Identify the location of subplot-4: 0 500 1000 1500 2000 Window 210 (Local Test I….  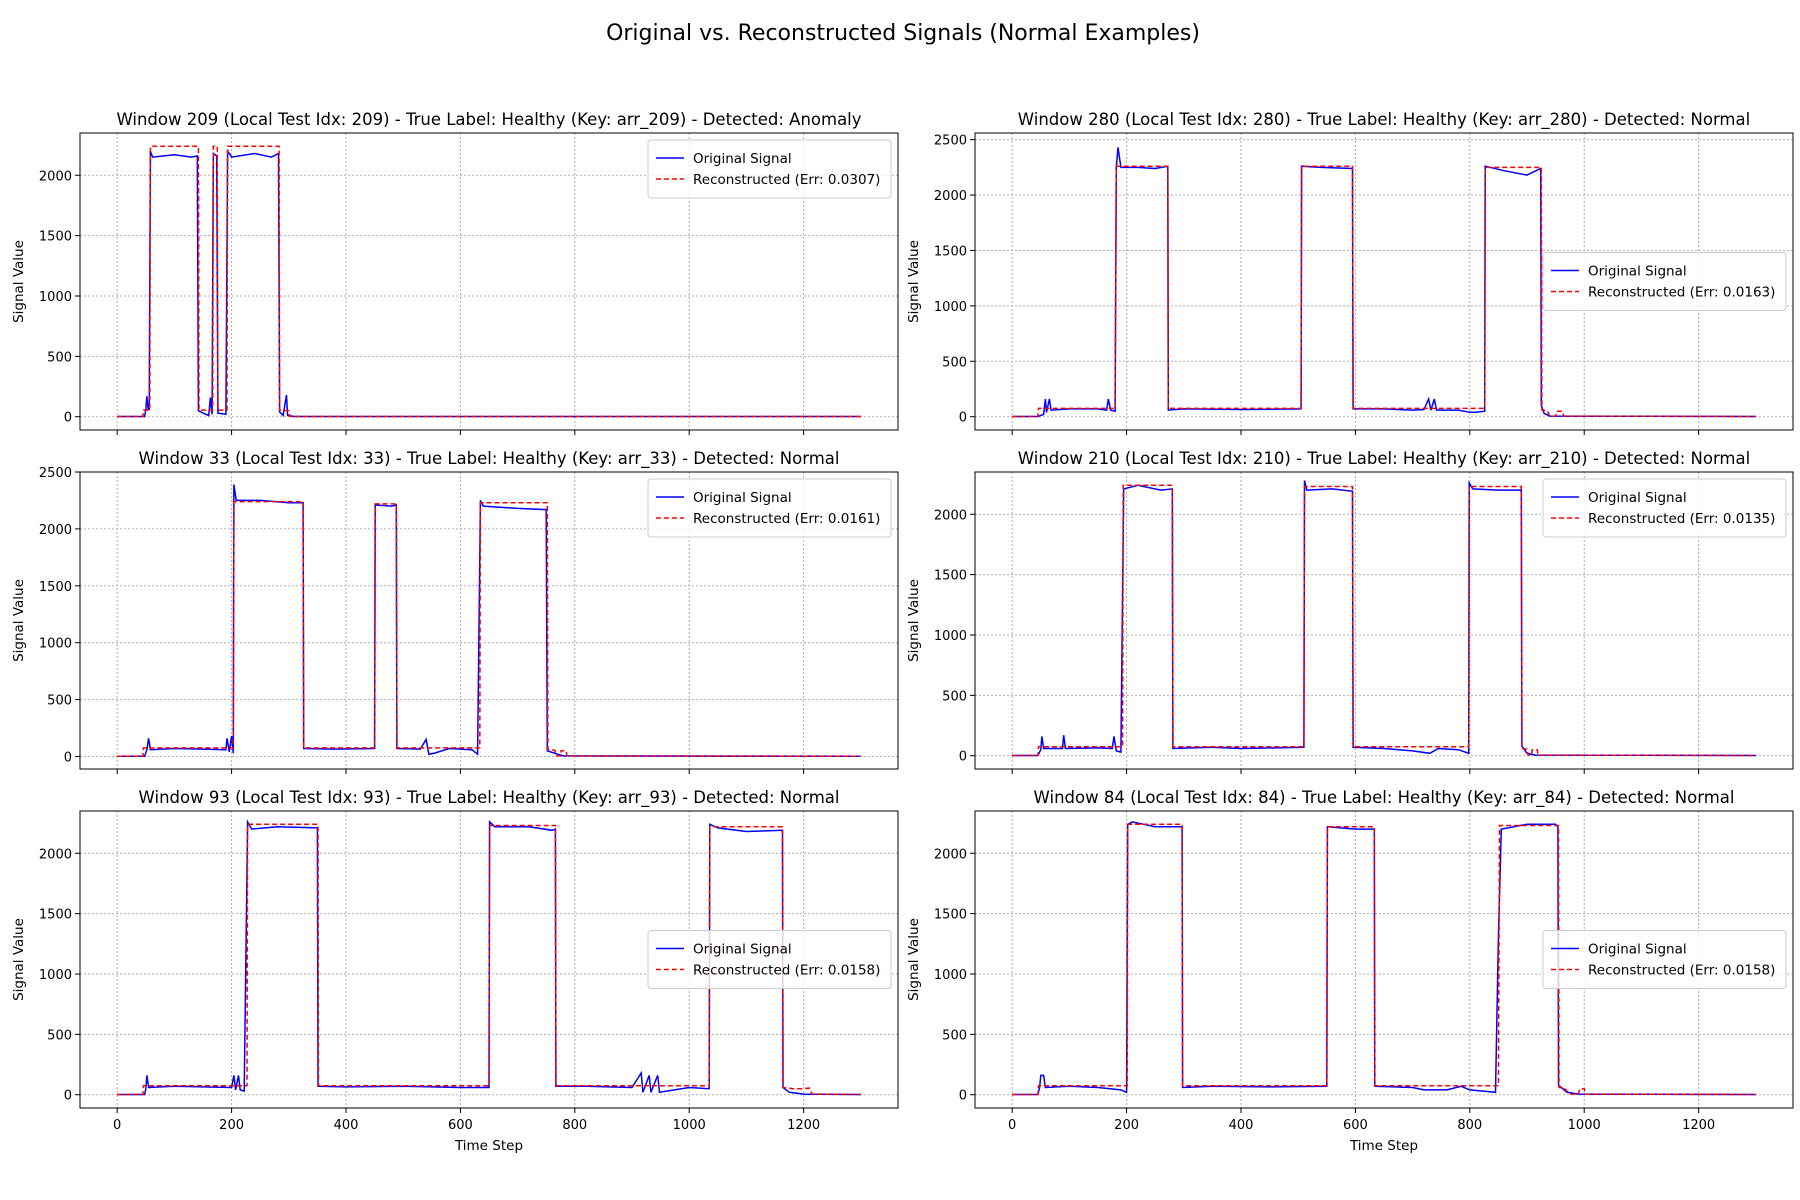
(1350, 611).